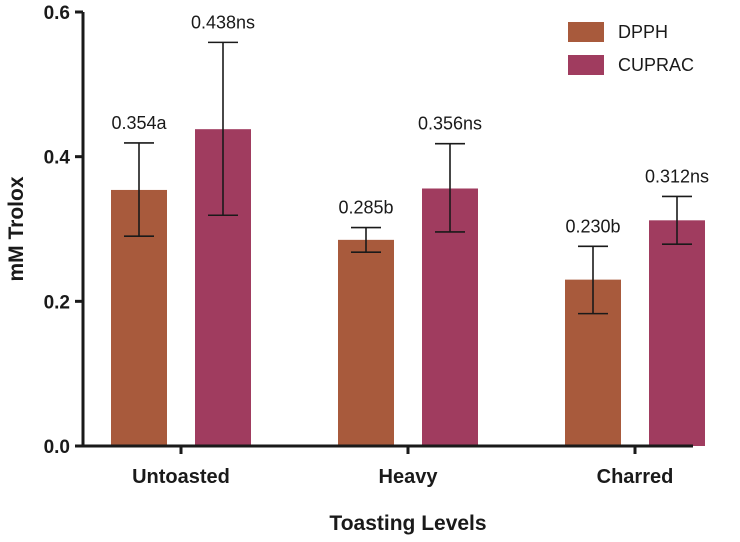 This screenshot has width=740, height=542. Describe the element at coordinates (57, 13) in the screenshot. I see `y-tick-label: 0.6` at that location.